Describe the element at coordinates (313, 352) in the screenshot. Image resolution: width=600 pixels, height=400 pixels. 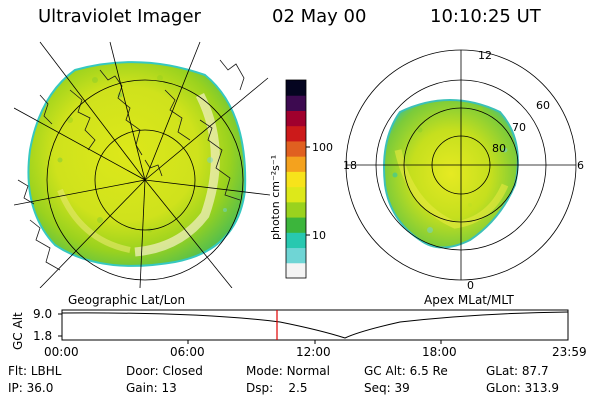
I see `time-tick-1200: 12:00` at that location.